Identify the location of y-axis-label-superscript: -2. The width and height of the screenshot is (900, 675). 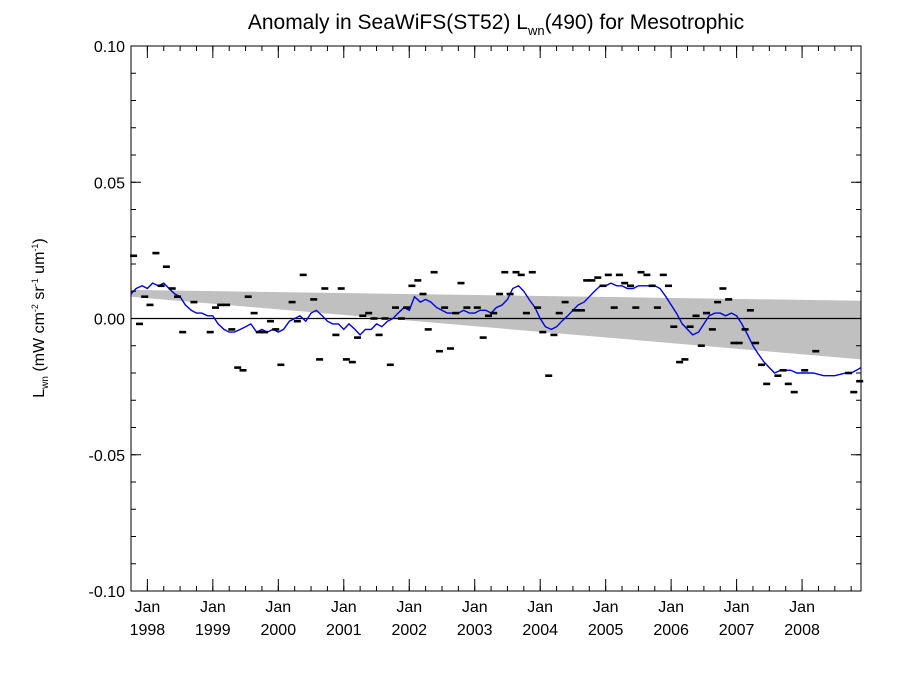
(35, 308).